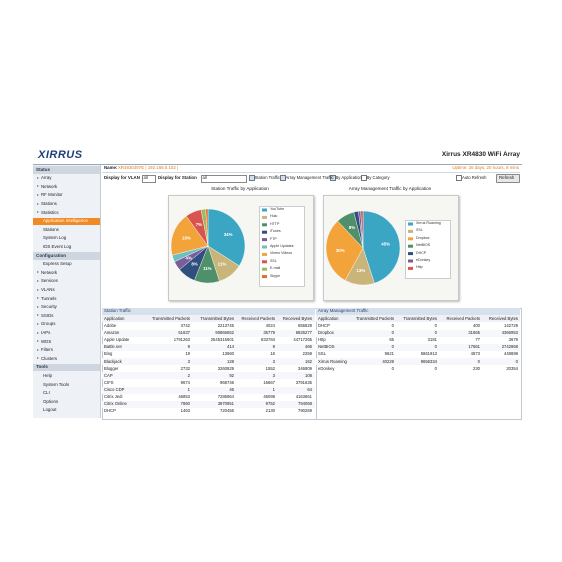 The height and width of the screenshot is (562, 562). I want to click on sidebar-item: Logout, so click(50, 410).